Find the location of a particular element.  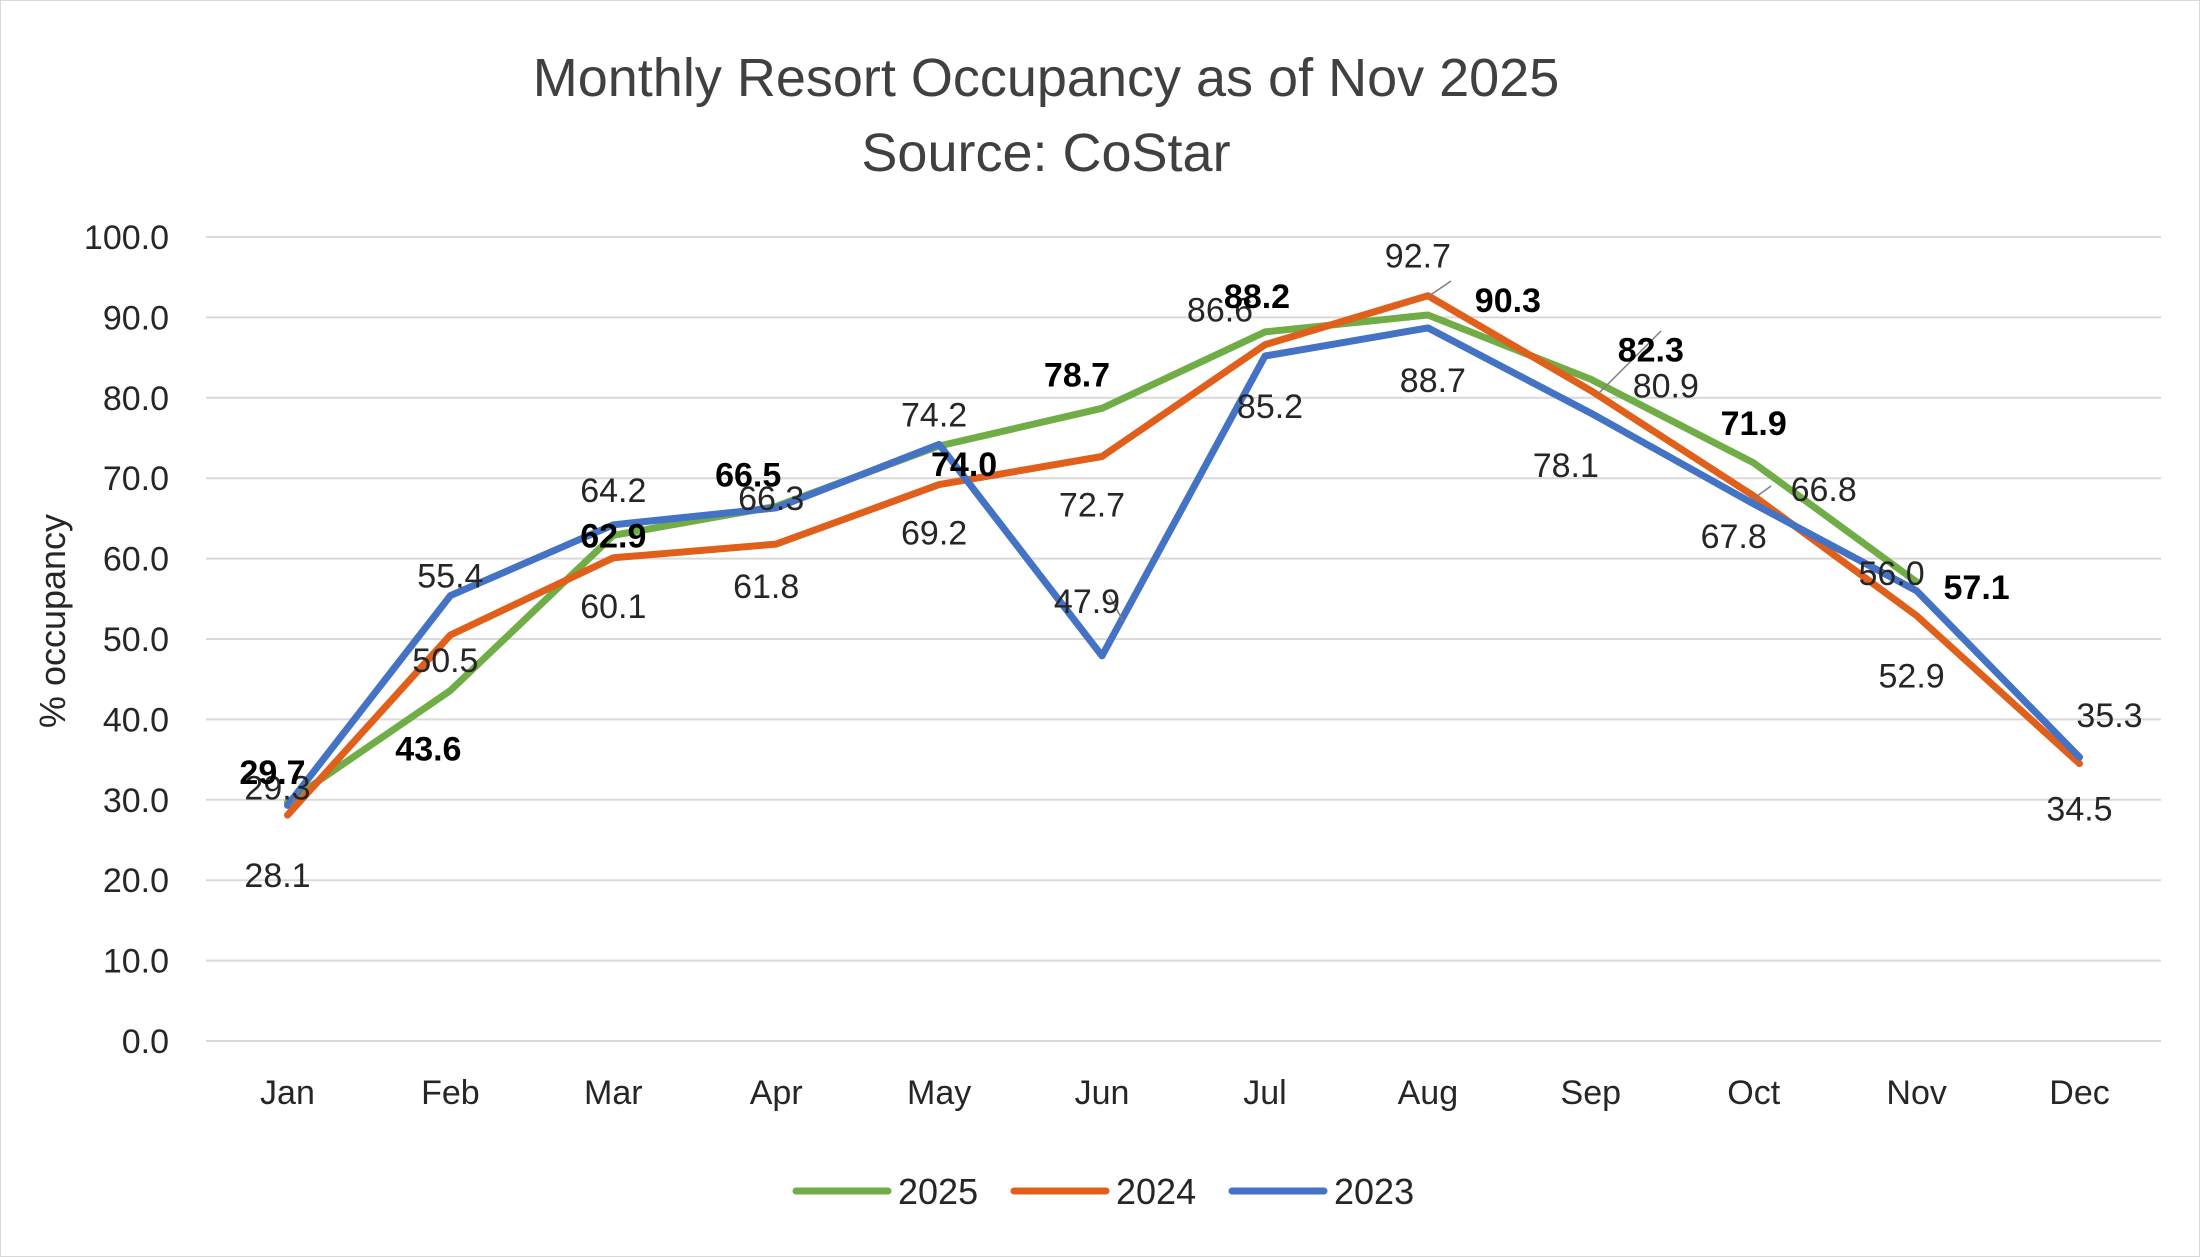

data-label-2025: 62.9 is located at coordinates (613, 536).